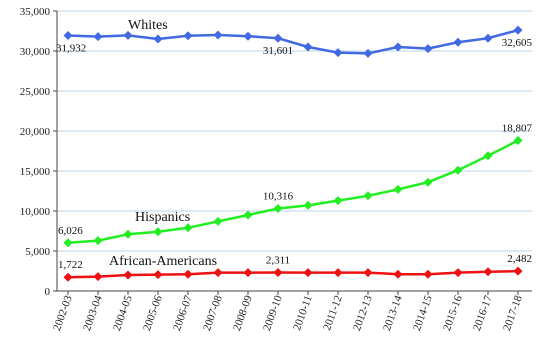 This screenshot has width=545, height=339. I want to click on x-tick-label: 2012-13, so click(363, 312).